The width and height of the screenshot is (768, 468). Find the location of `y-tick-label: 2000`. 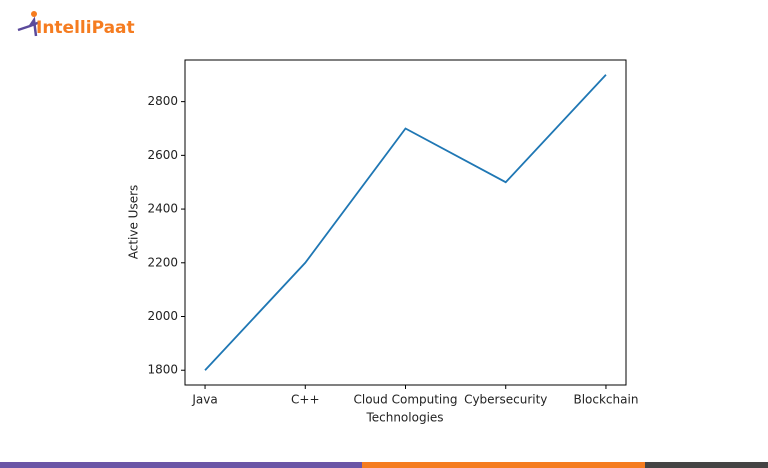

y-tick-label: 2000 is located at coordinates (162, 316).